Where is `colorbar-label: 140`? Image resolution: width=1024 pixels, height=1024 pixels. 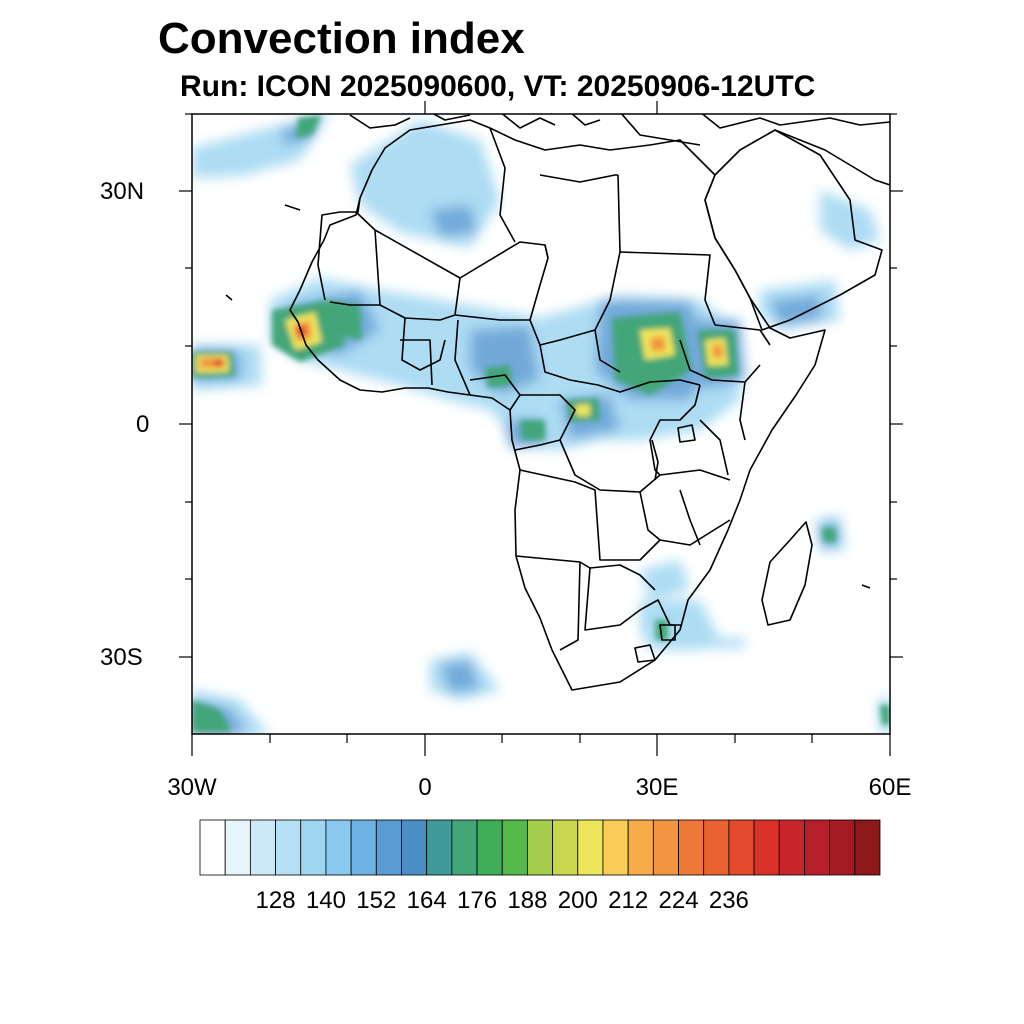 colorbar-label: 140 is located at coordinates (325, 900).